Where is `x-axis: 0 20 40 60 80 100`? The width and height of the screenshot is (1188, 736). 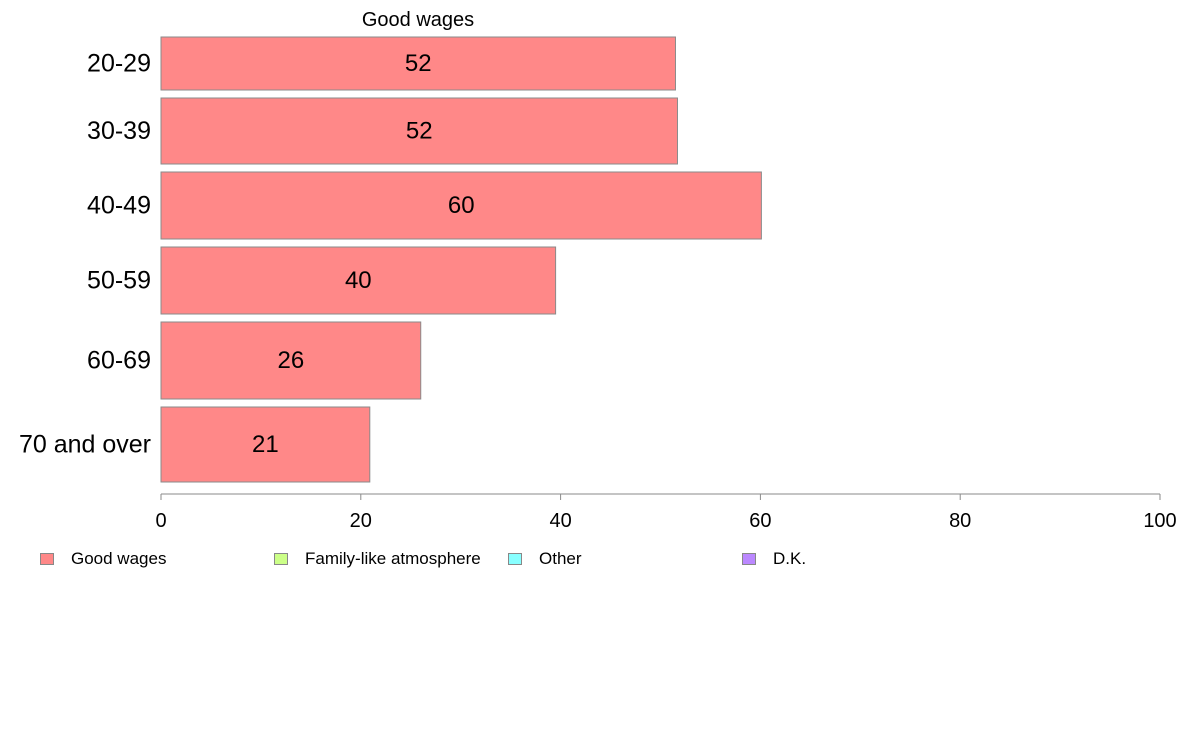
x-axis: 0 20 40 60 80 100 is located at coordinates (666, 512).